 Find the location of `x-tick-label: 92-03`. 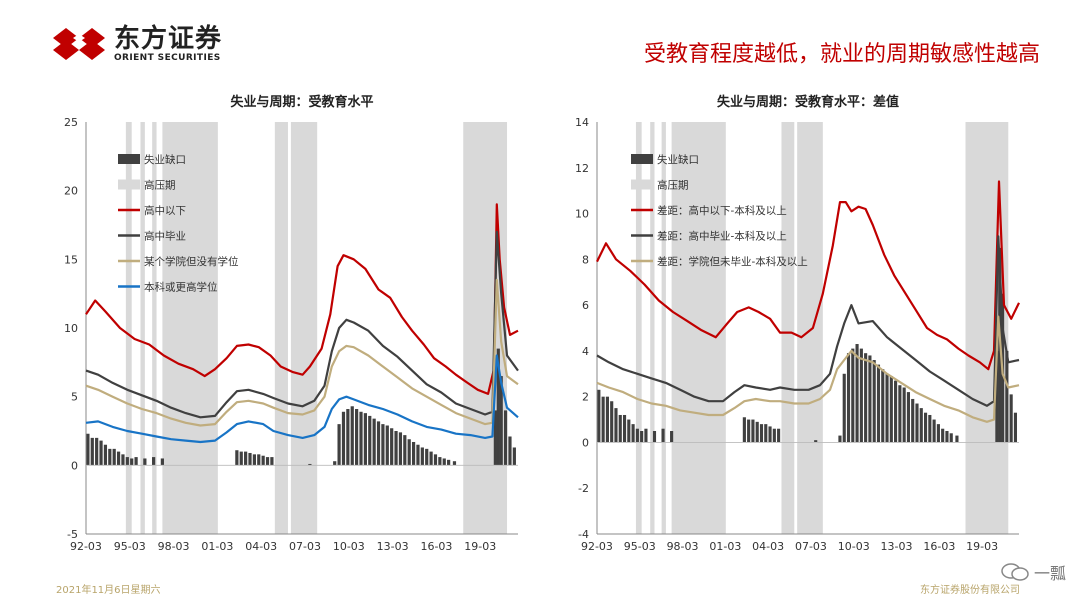

x-tick-label: 92-03 is located at coordinates (597, 546).